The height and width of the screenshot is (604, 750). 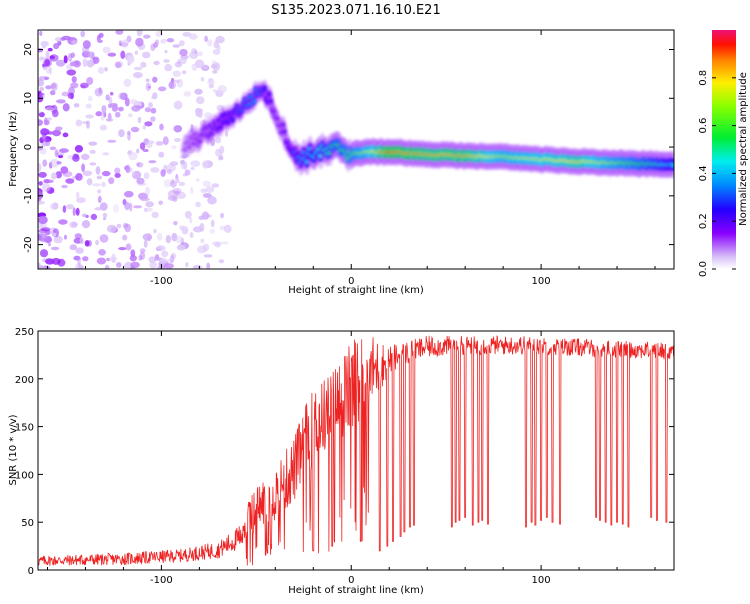 What do you see at coordinates (28, 98) in the screenshot?
I see `y-tick-label: 10` at bounding box center [28, 98].